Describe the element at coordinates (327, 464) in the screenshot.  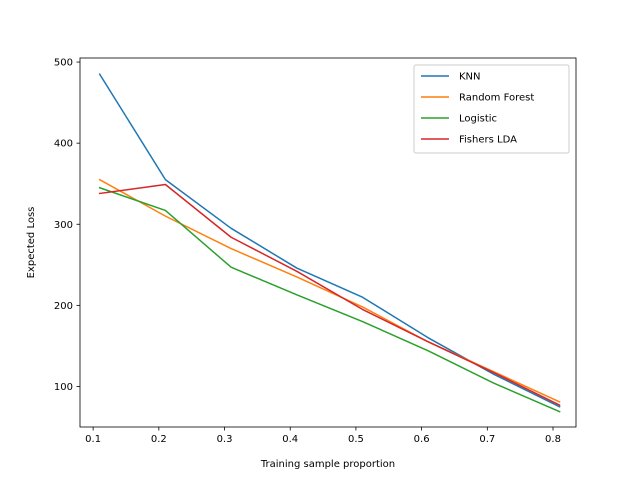
I see `x-axis-label: Training sample proportion` at that location.